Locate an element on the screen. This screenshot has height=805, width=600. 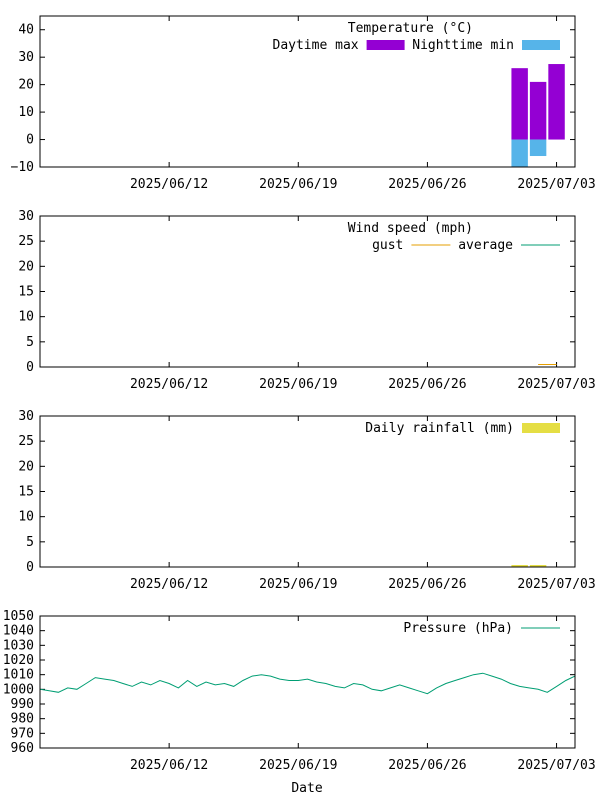
legend-label: Daily rainfall (mm) is located at coordinates (439, 428).